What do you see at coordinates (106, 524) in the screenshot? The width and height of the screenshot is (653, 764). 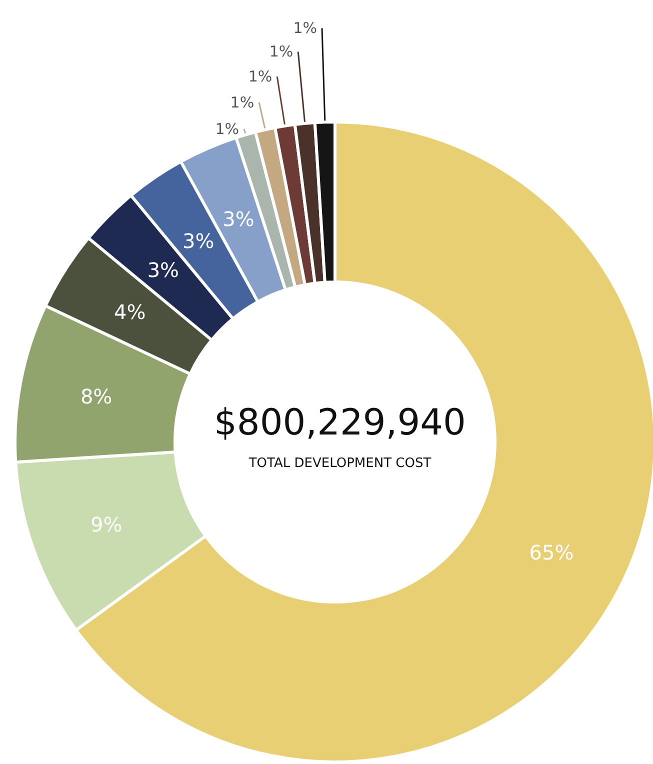 I see `data-label: 9%` at bounding box center [106, 524].